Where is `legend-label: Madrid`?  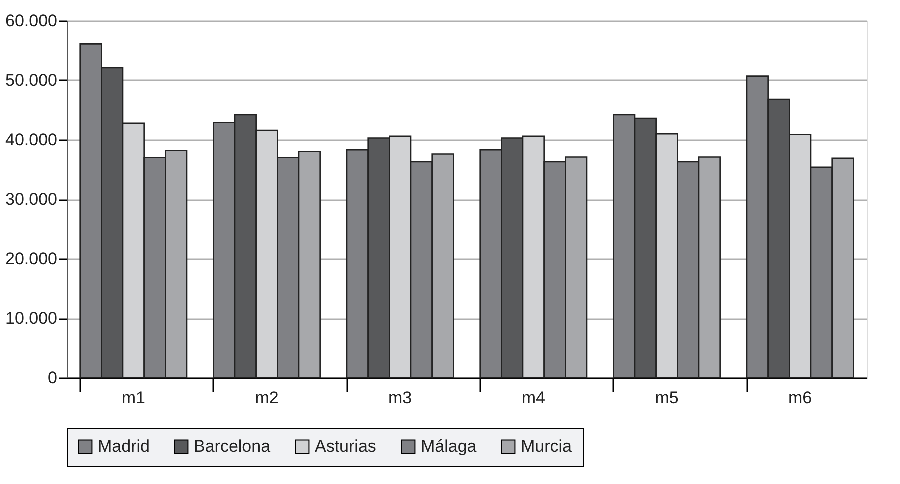
legend-label: Madrid is located at coordinates (124, 446).